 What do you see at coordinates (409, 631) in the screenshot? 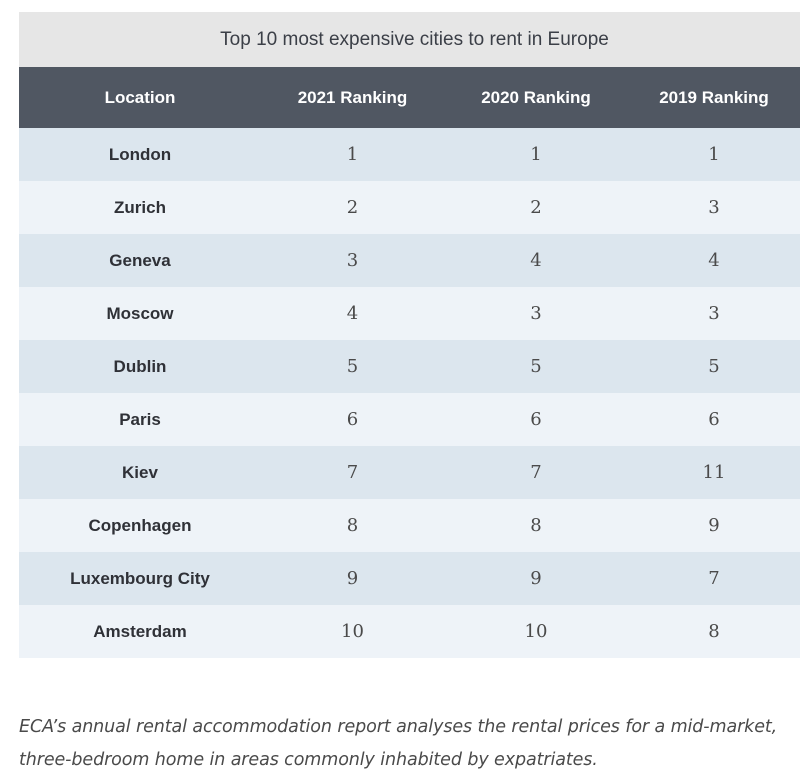
I see `table-row: Amsterdam 10 10 8` at bounding box center [409, 631].